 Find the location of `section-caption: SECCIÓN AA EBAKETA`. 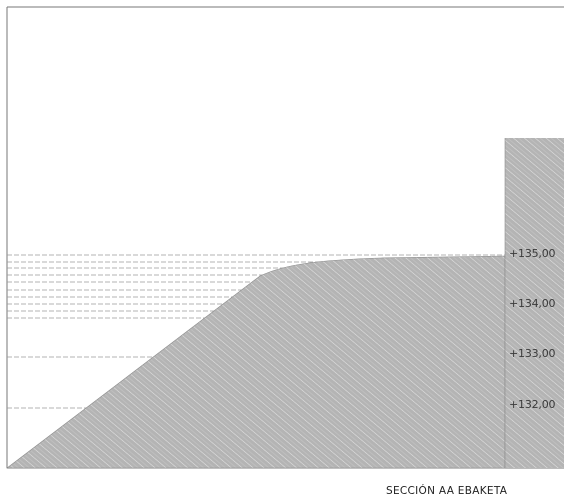

section-caption: SECCIÓN AA EBAKETA is located at coordinates (447, 491).